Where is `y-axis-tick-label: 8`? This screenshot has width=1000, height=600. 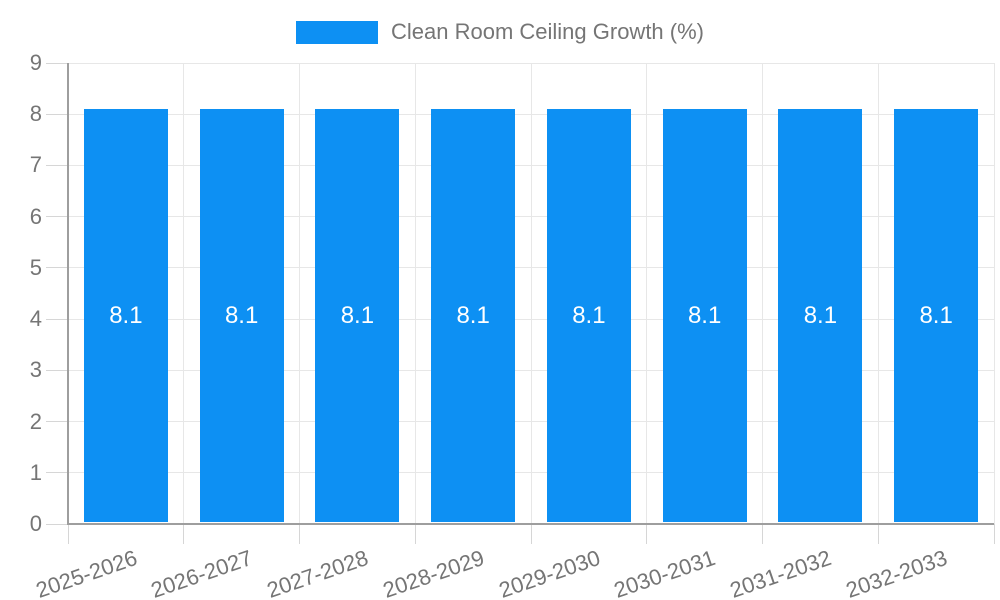 y-axis-tick-label: 8 is located at coordinates (35, 114).